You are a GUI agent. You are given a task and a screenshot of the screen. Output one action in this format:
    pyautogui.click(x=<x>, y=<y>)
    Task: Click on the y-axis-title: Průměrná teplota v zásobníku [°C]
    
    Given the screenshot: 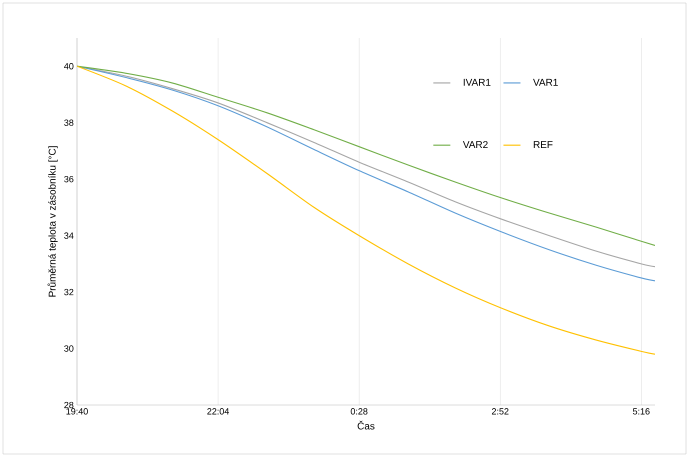 What is the action you would take?
    pyautogui.click(x=53, y=221)
    